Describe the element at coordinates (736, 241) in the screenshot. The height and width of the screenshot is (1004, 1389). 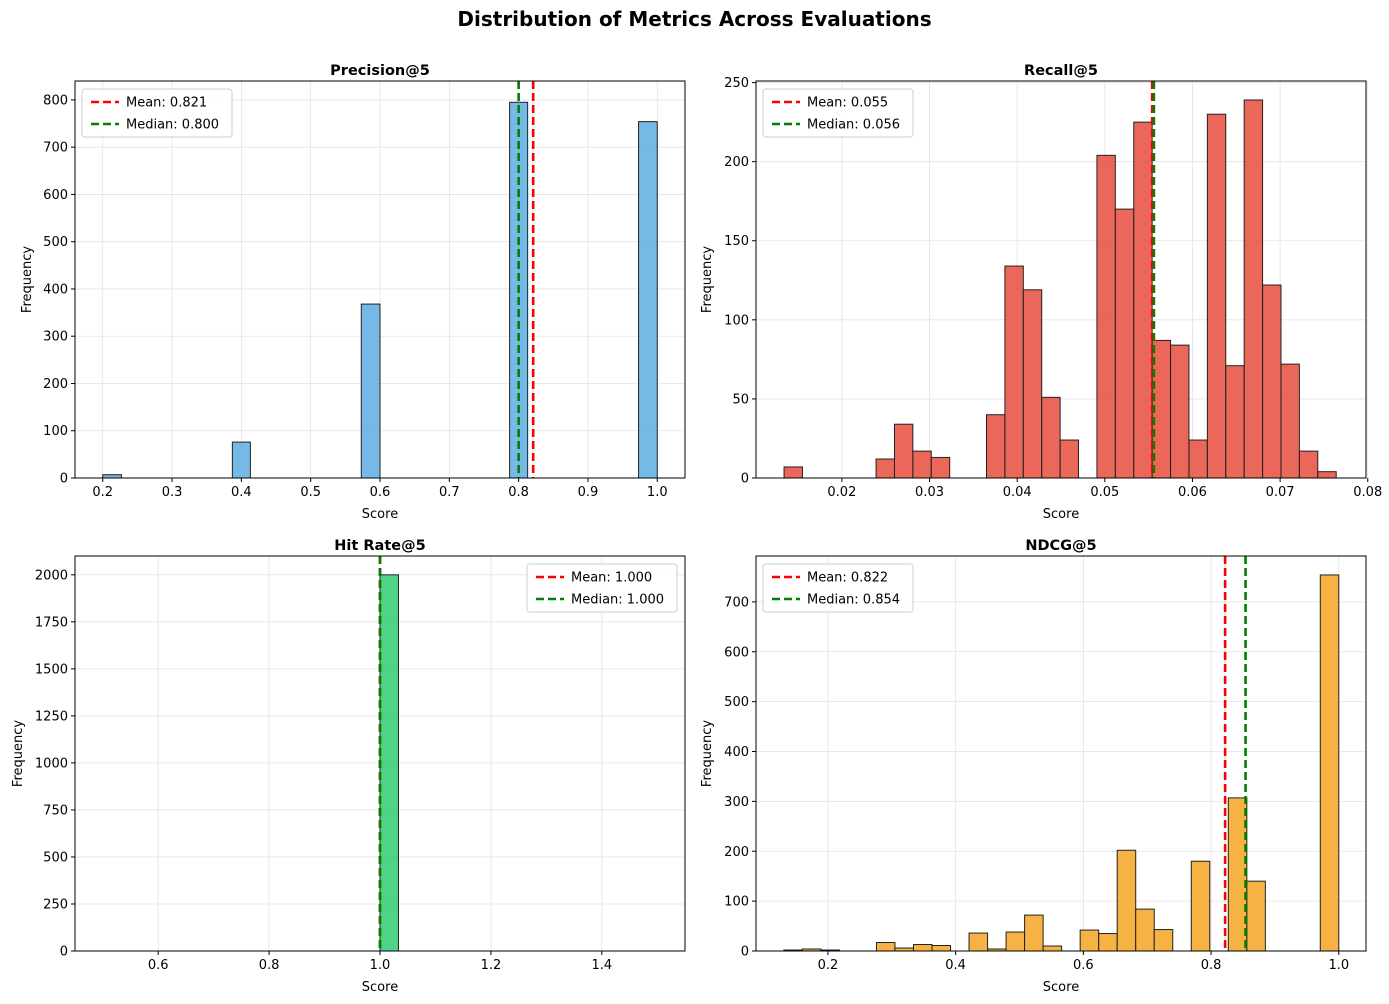
I see `y-tick-label: 150` at that location.